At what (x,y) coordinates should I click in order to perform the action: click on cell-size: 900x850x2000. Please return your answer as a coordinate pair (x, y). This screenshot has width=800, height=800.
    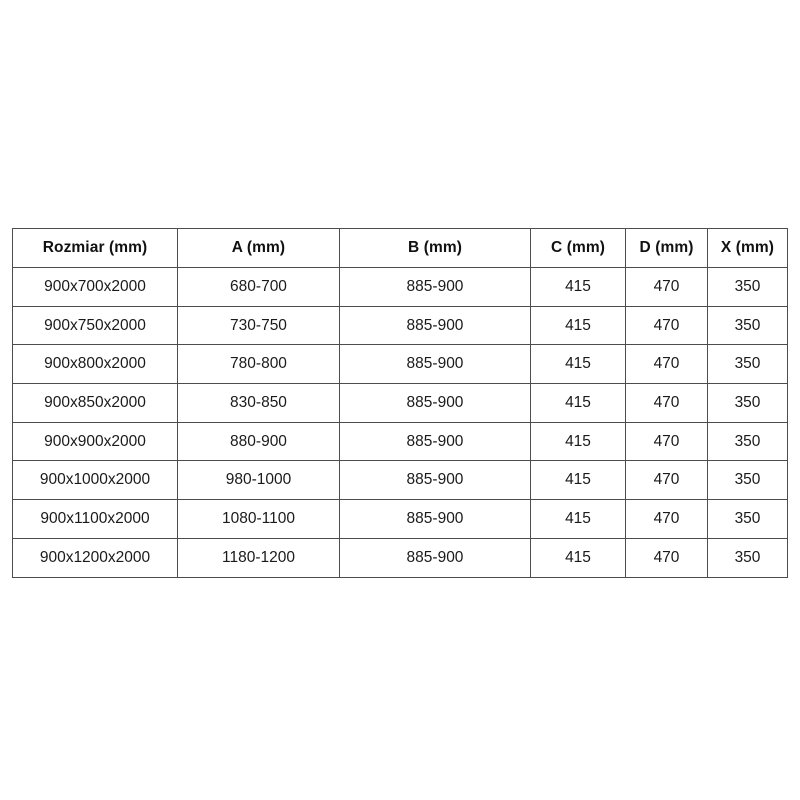
    Looking at the image, I should click on (95, 403).